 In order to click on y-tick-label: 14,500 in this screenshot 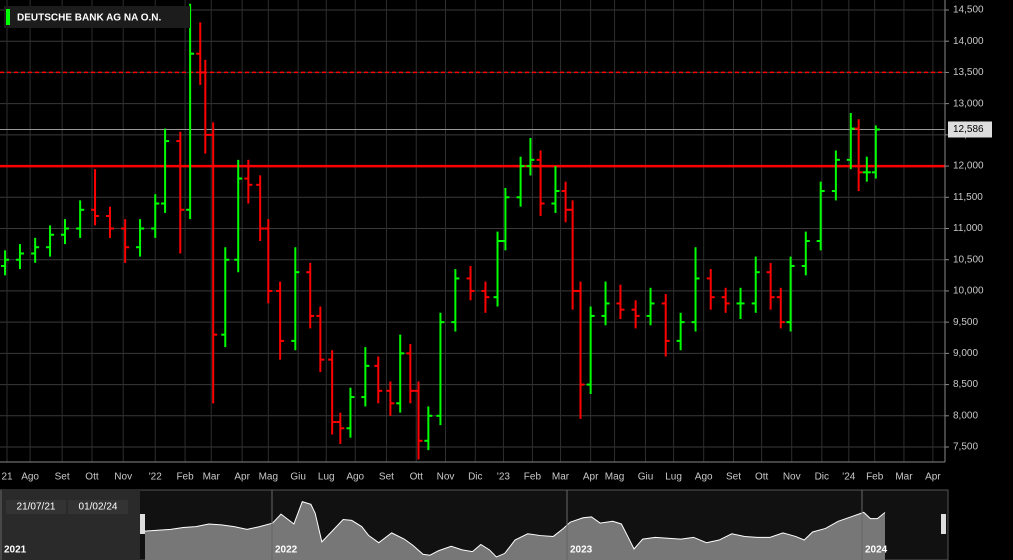, I will do `click(968, 10)`.